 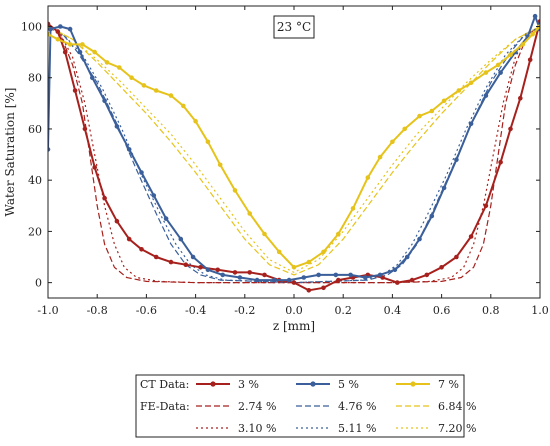 What do you see at coordinates (244, 310) in the screenshot?
I see `x-tick-label: -0.2` at bounding box center [244, 310].